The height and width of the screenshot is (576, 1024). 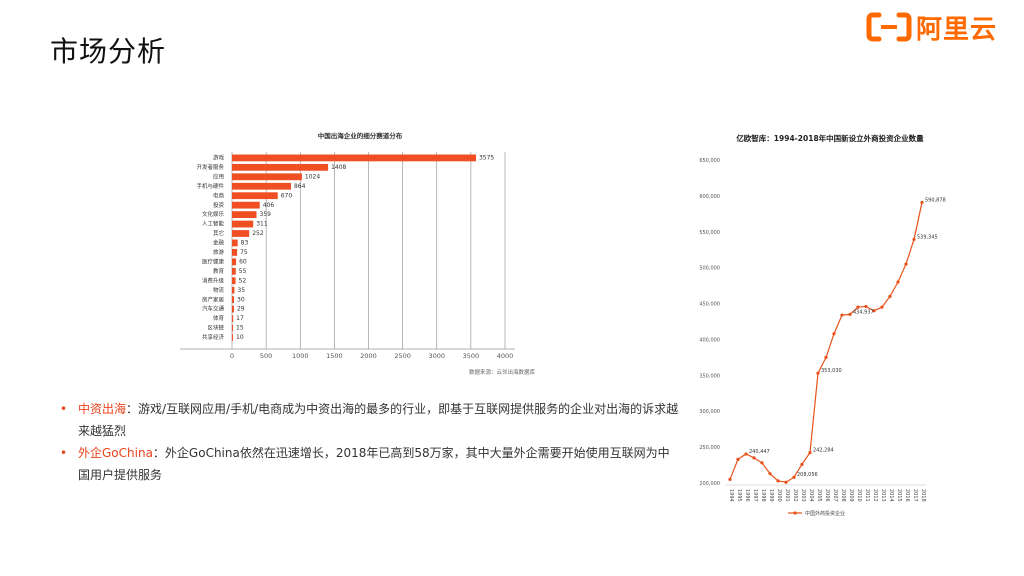 What do you see at coordinates (262, 224) in the screenshot?
I see `bar-value-label: 311` at bounding box center [262, 224].